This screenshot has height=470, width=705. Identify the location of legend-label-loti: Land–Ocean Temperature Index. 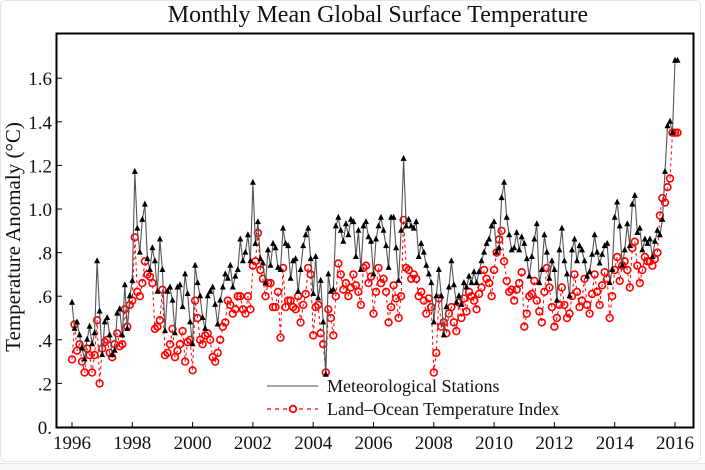
(443, 409).